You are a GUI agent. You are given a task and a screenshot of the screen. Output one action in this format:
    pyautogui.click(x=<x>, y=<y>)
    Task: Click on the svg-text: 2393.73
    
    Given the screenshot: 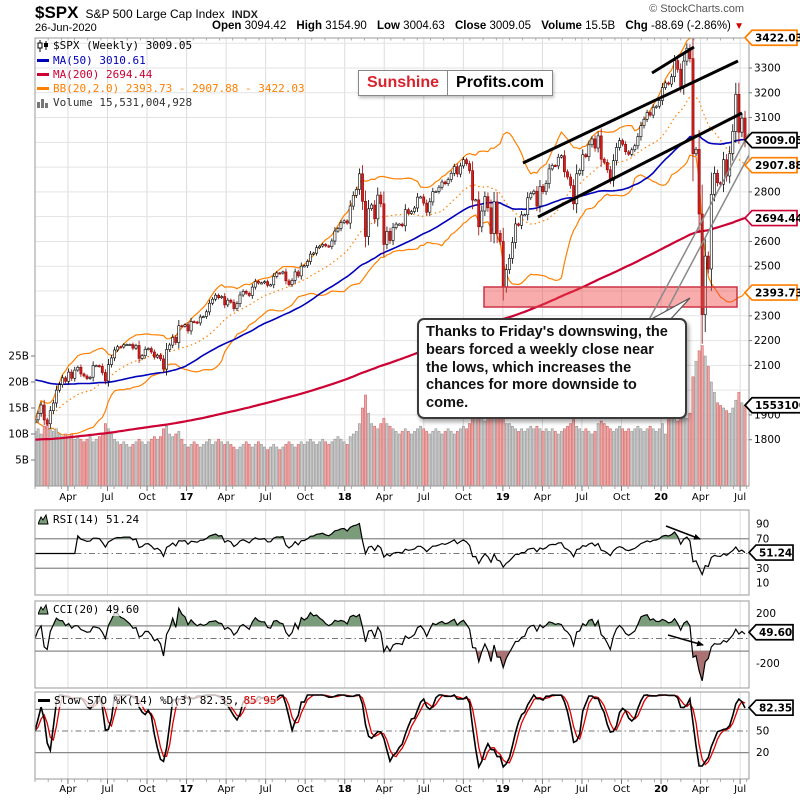 What is the action you would take?
    pyautogui.click(x=777, y=293)
    